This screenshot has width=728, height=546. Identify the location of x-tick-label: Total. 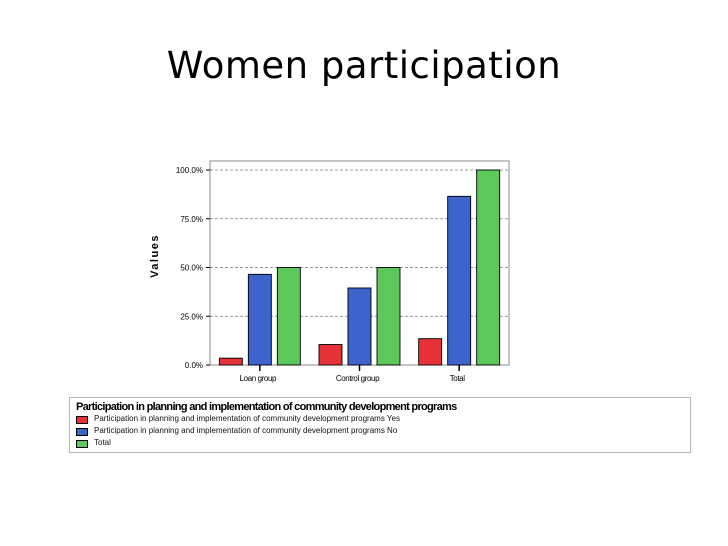
(458, 378).